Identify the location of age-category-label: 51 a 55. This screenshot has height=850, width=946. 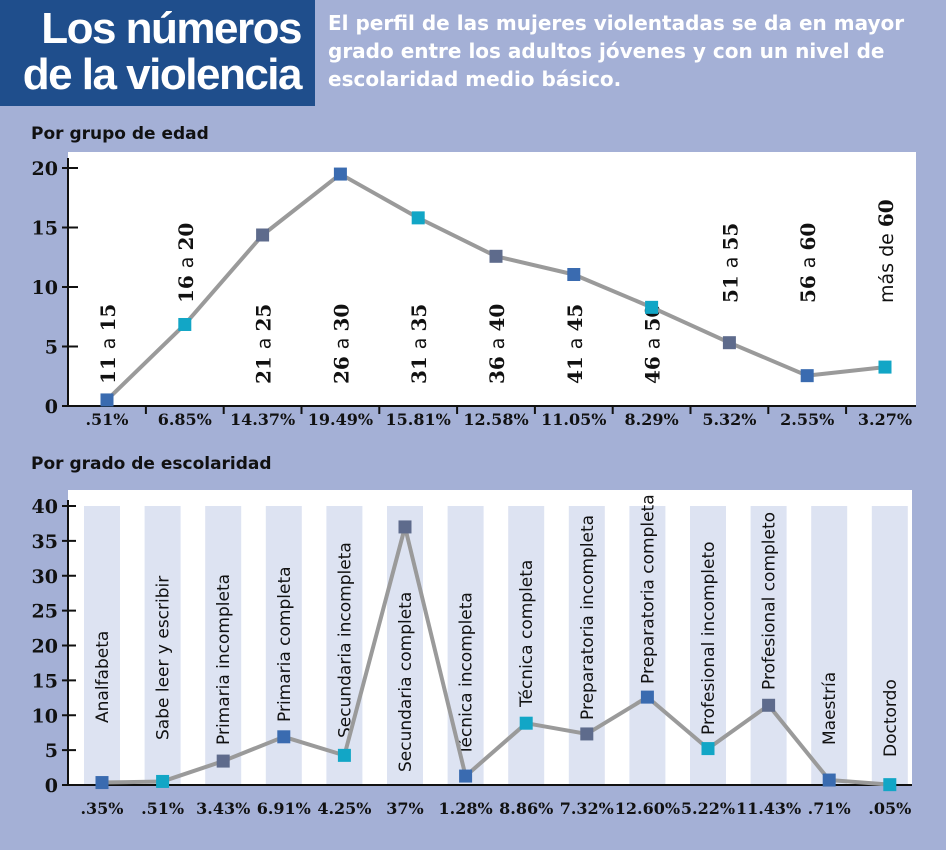
(730, 263).